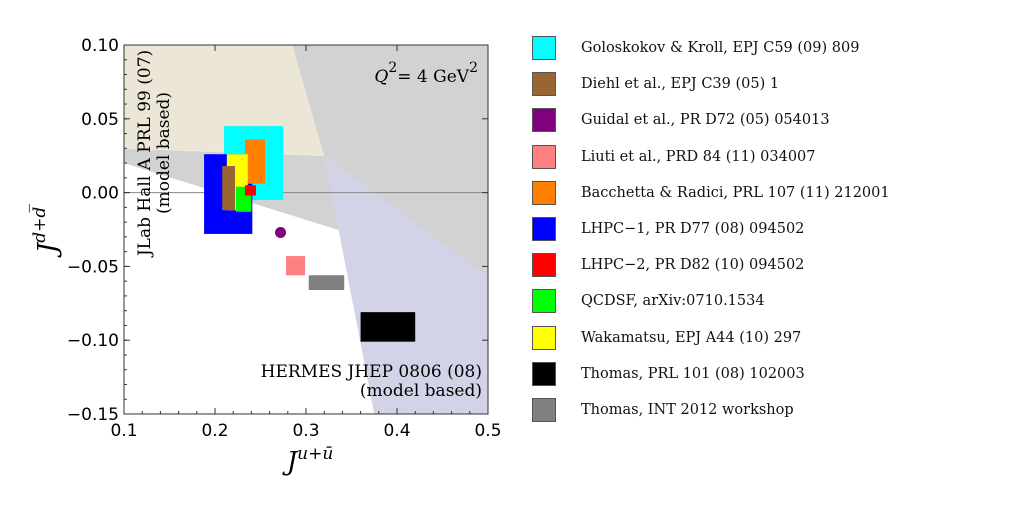 Image resolution: width=1035 pixels, height=518 pixels. What do you see at coordinates (371, 381) in the screenshot?
I see `hermes-label: HERMES JHEP 0806 (08) (model based)` at bounding box center [371, 381].